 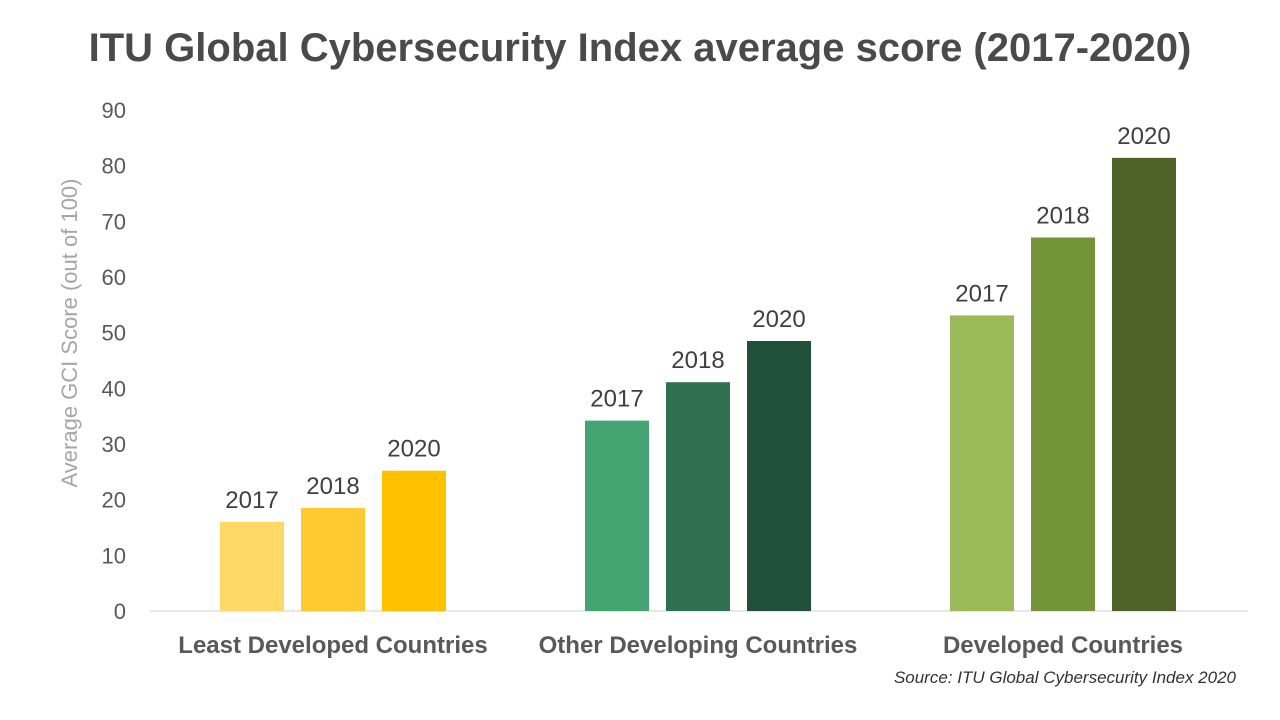 I want to click on y-tick-label: 20, so click(x=114, y=500).